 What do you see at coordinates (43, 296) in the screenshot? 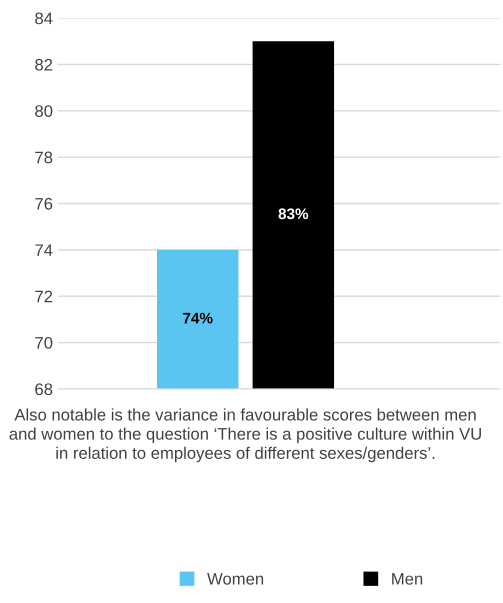
I see `y-tick-label: 72` at bounding box center [43, 296].